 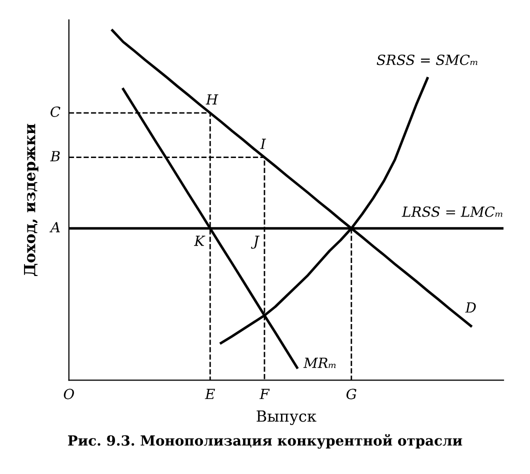 I want to click on annotation: J, so click(x=255, y=242).